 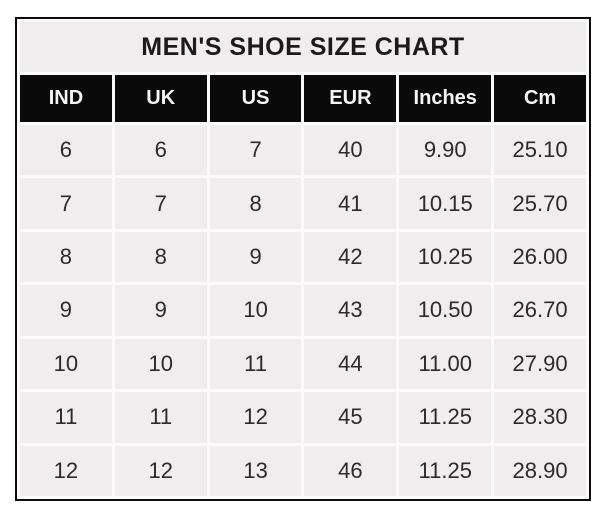 I want to click on column-header-inches: Inches, so click(x=445, y=98).